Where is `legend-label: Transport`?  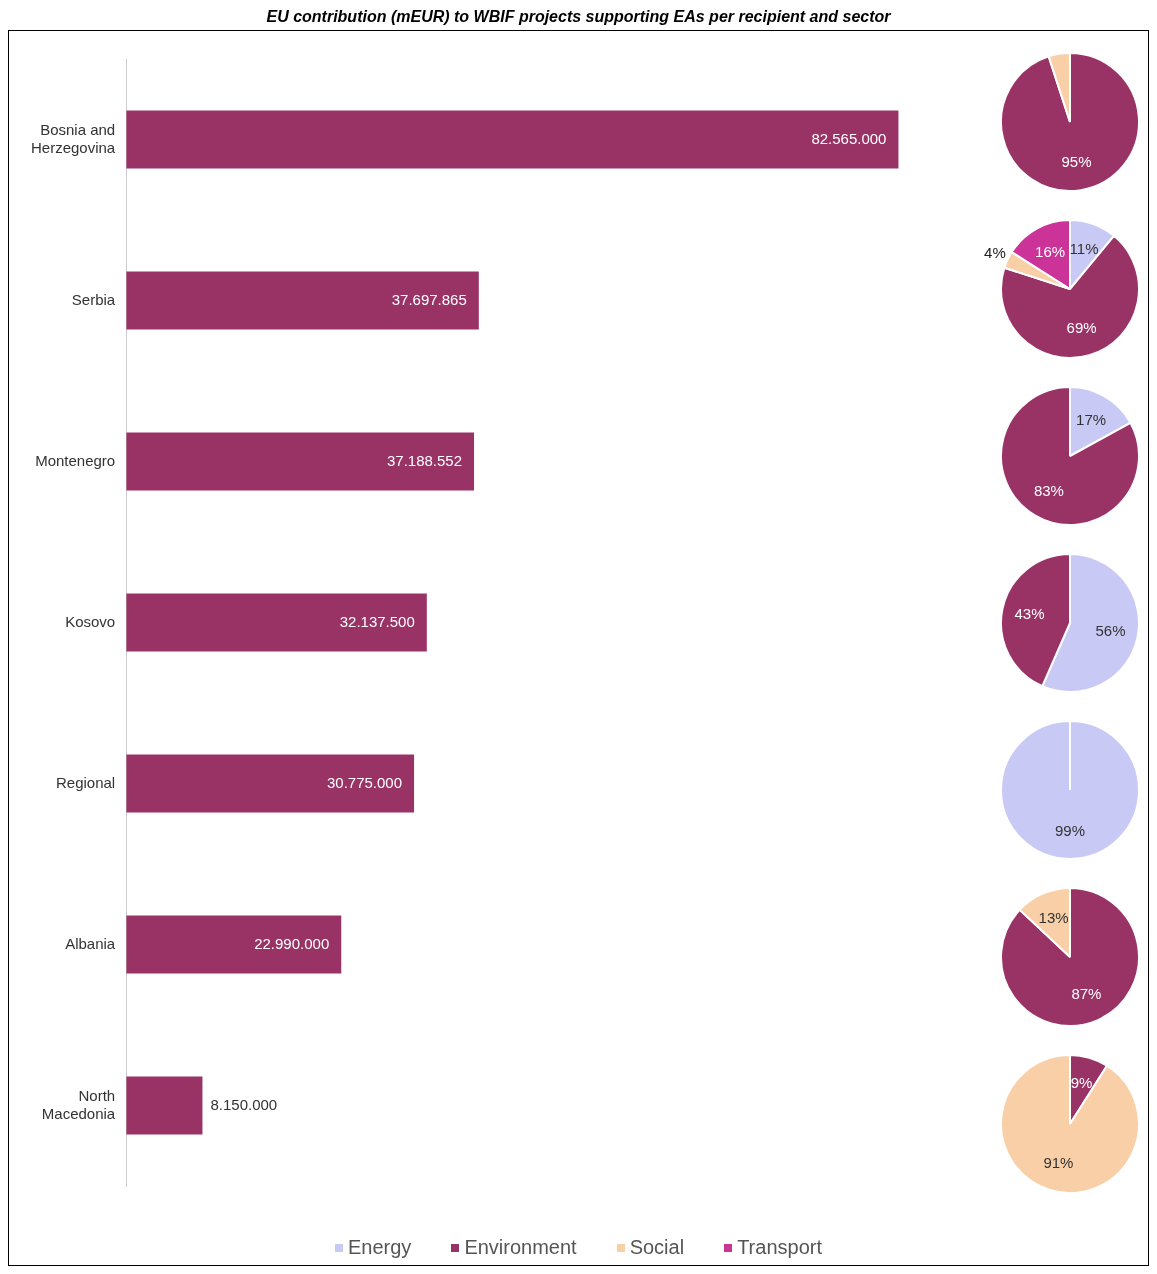
legend-label: Transport is located at coordinates (779, 1247).